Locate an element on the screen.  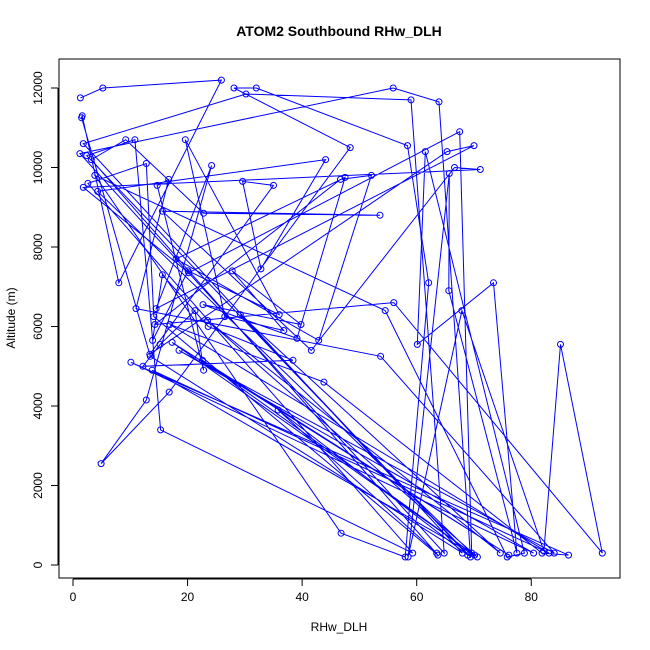
y-tick-label: 2000 is located at coordinates (38, 485).